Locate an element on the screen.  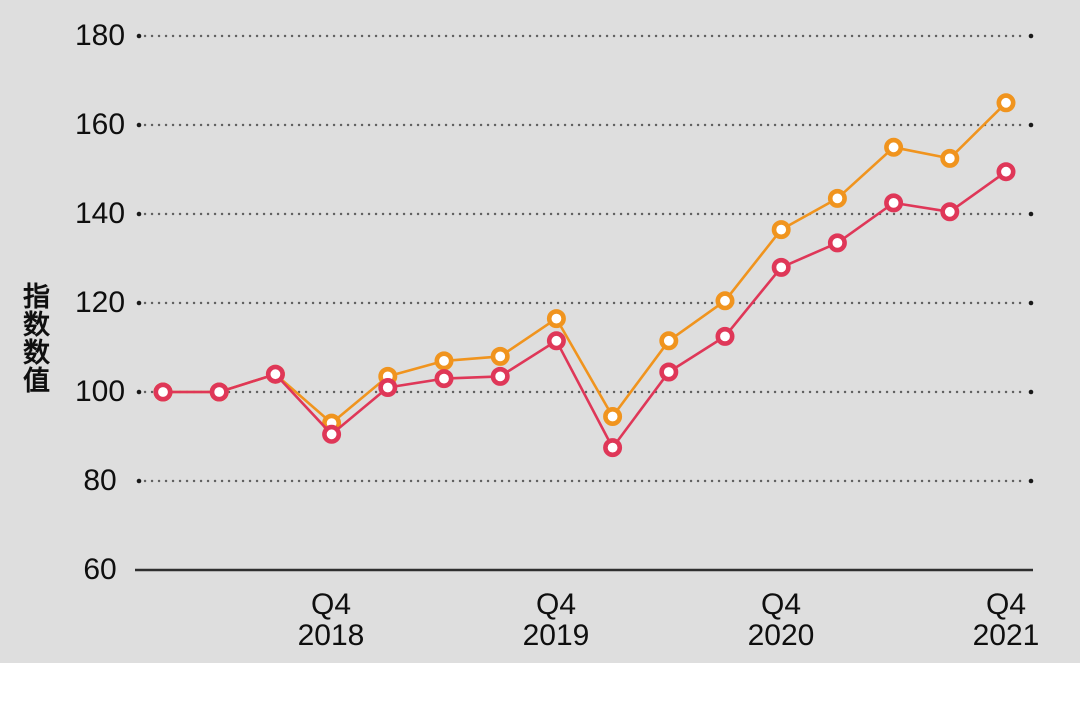
y-tick-120: 120 is located at coordinates (100, 302).